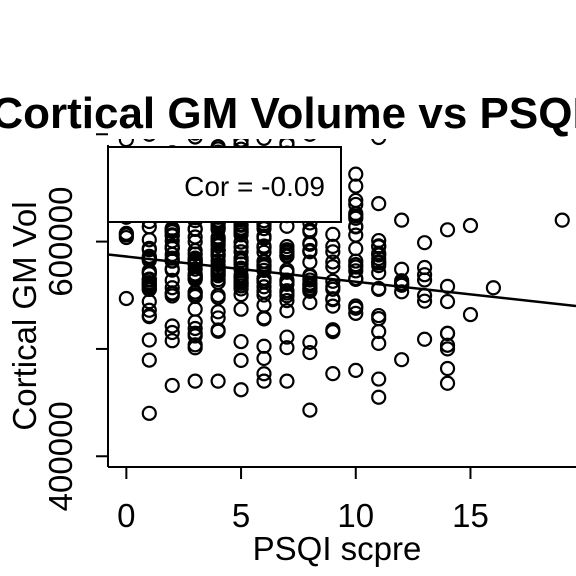  What do you see at coordinates (470, 515) in the screenshot?
I see `x-tick-label: 15` at bounding box center [470, 515].